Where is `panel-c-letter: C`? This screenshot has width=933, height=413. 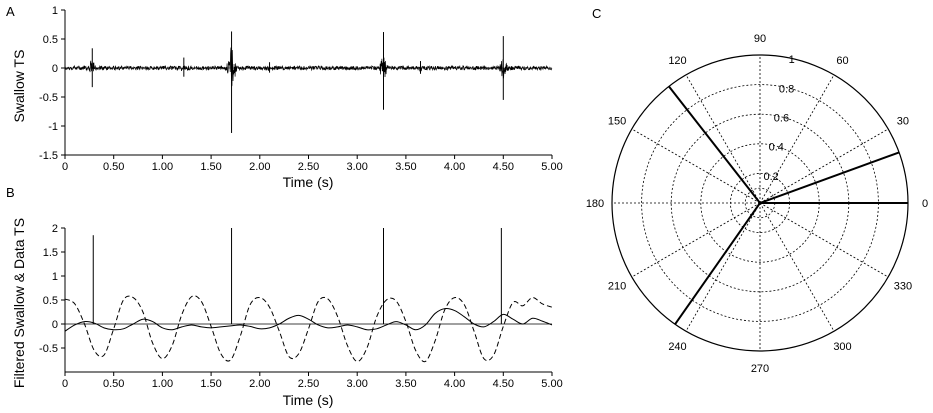 panel-c-letter: C is located at coordinates (596, 13).